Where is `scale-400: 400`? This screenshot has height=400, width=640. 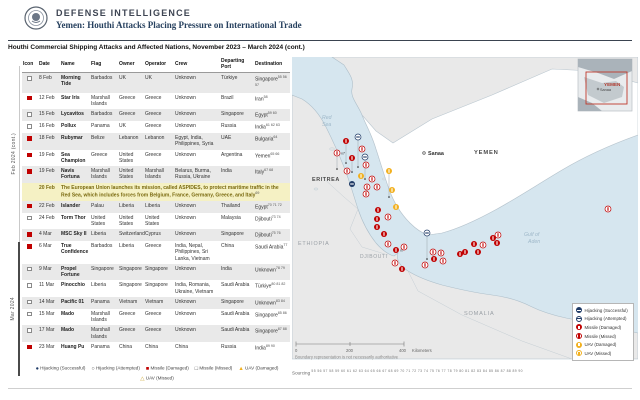 scale-400: 400 is located at coordinates (403, 350).